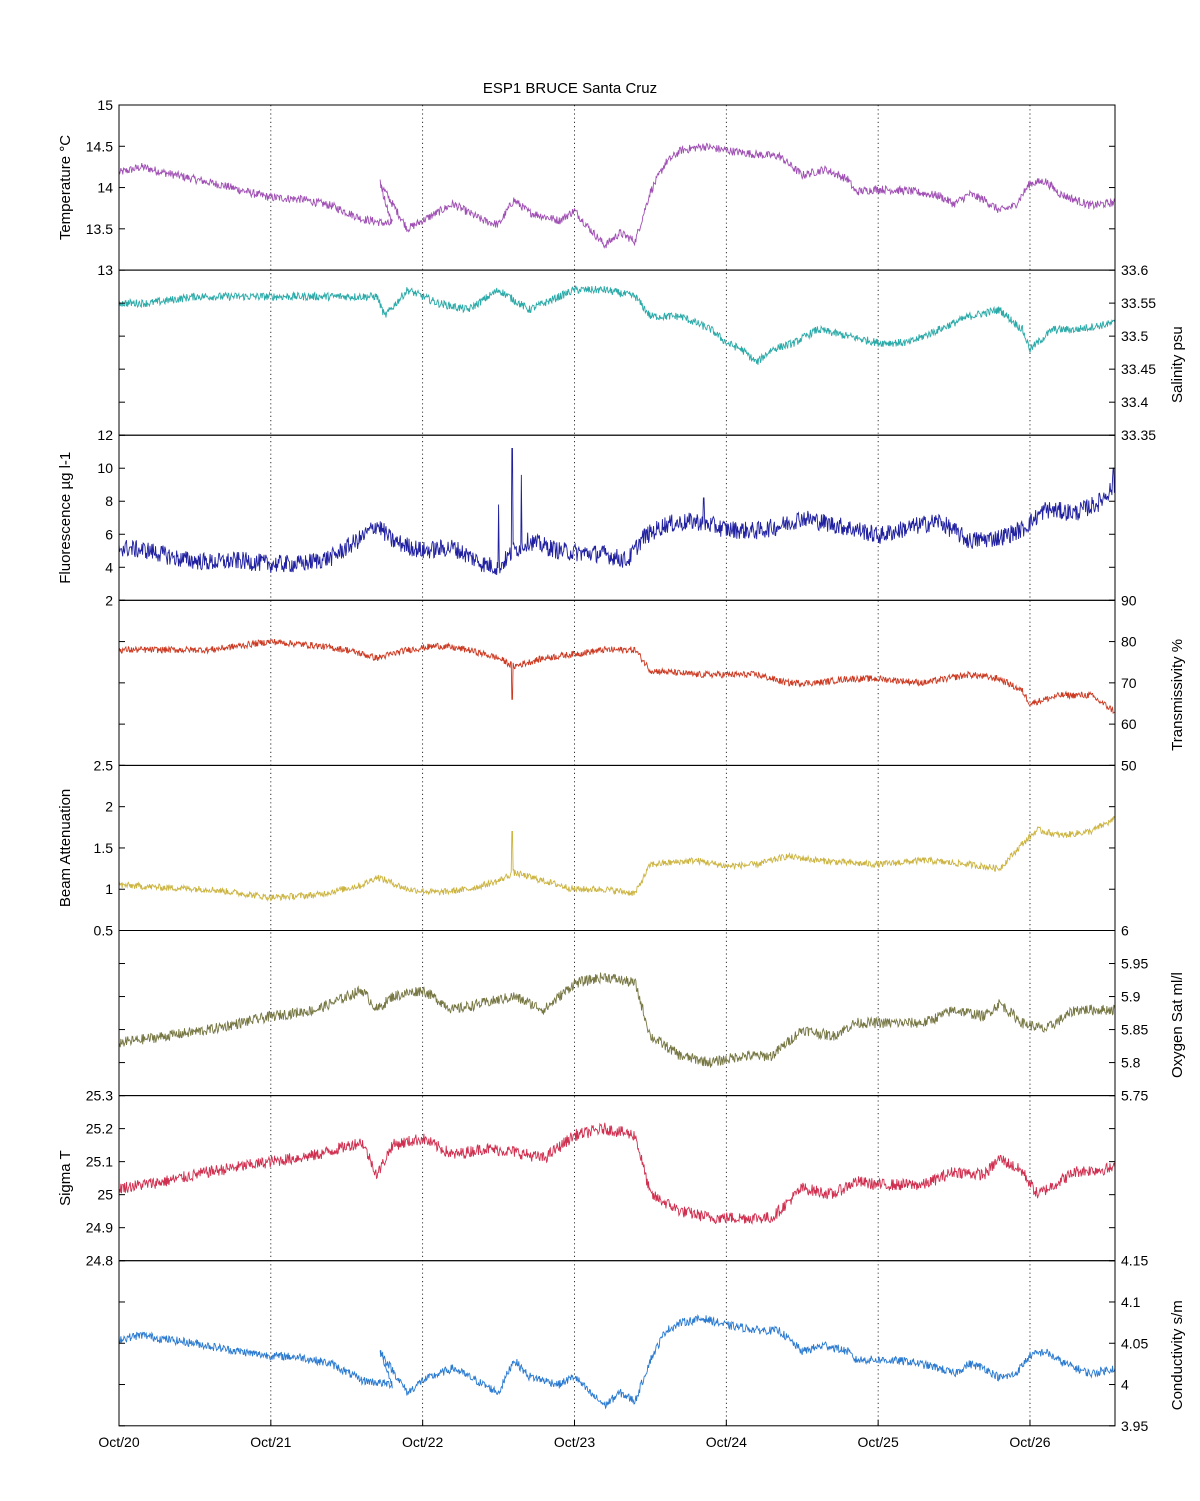 The height and width of the screenshot is (1501, 1200). I want to click on y-tick-label-beam-attenuation: 1.5, so click(104, 848).